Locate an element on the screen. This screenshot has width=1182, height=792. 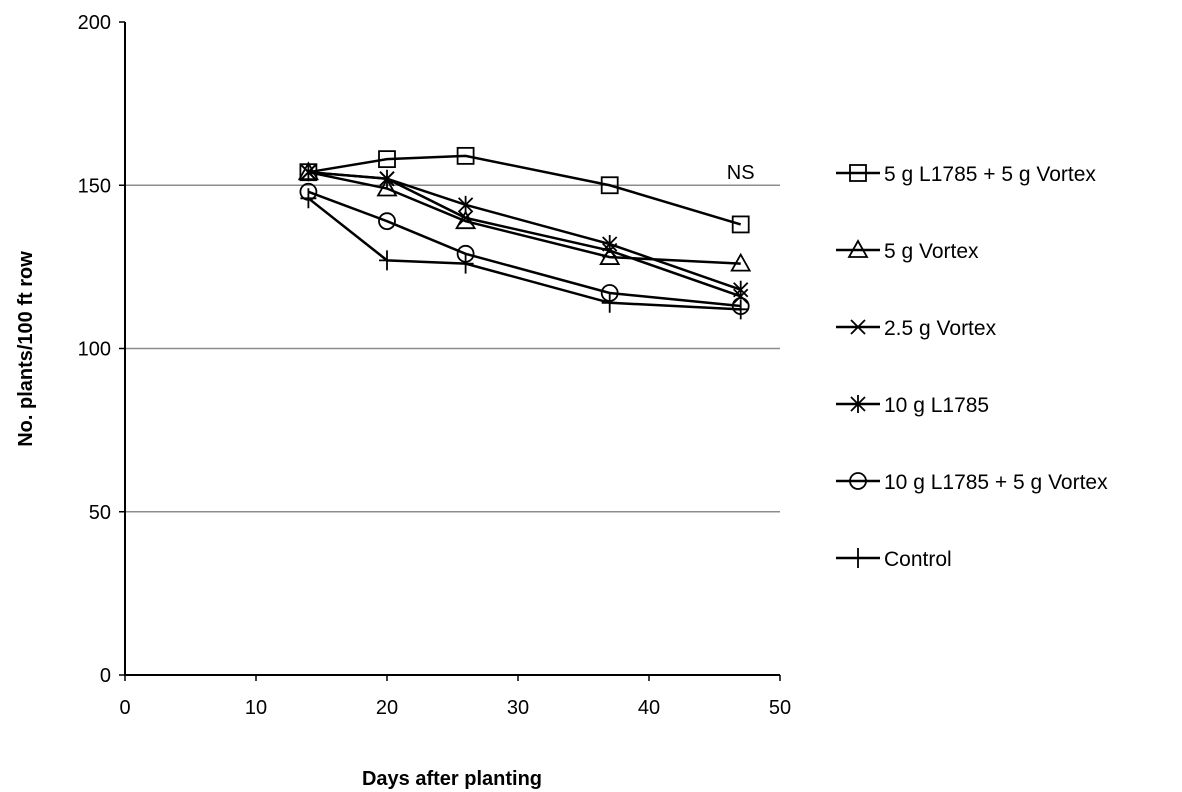
legend-item: 5 g Vortex is located at coordinates (907, 251).